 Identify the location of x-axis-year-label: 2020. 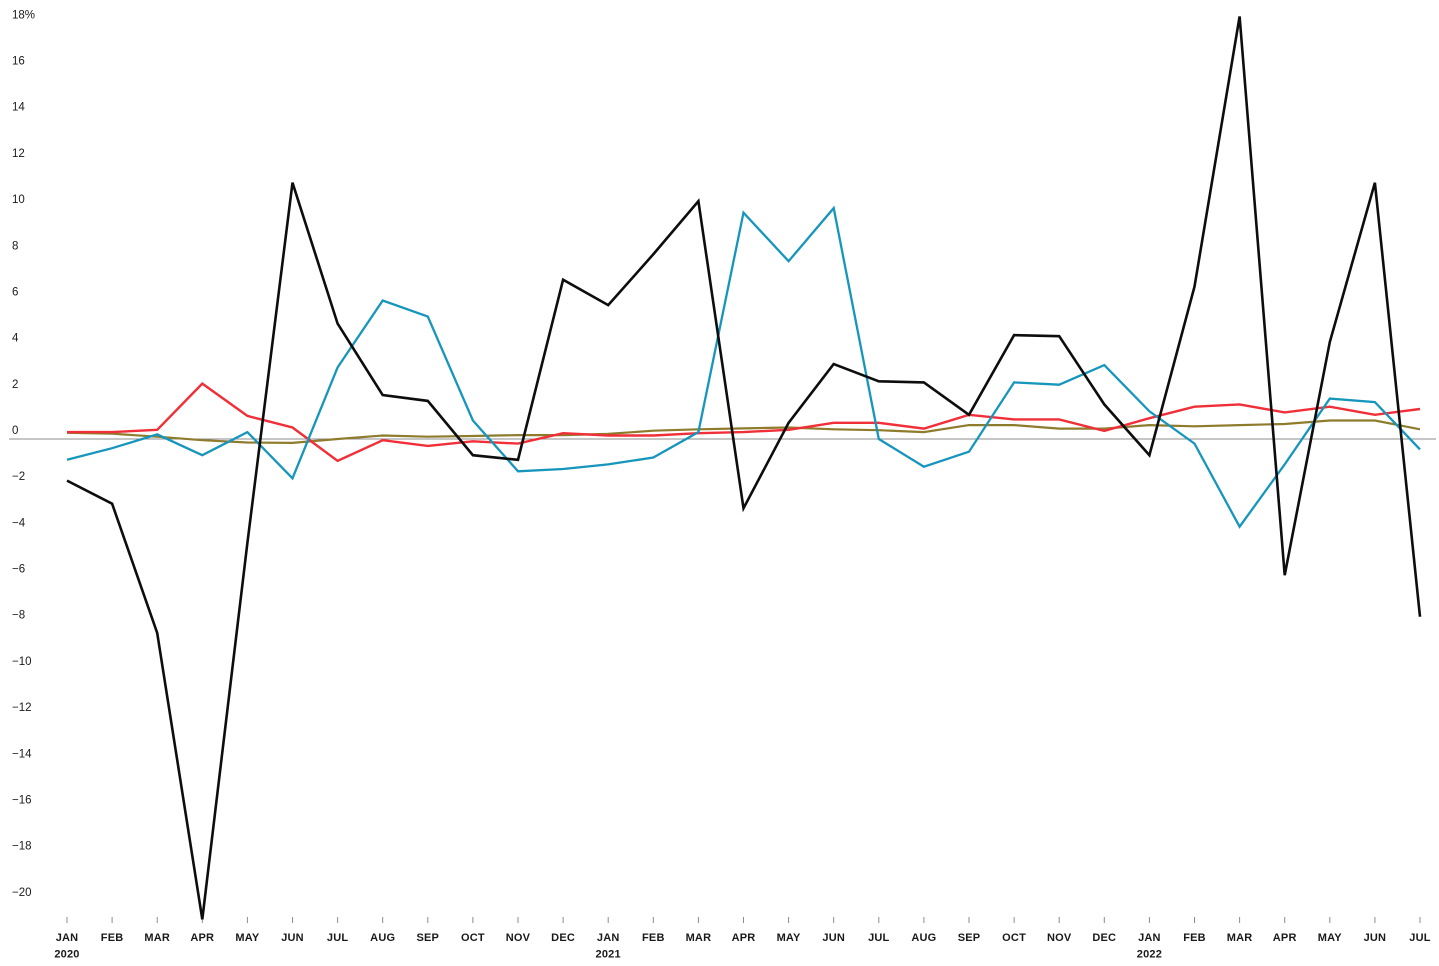
(66, 955).